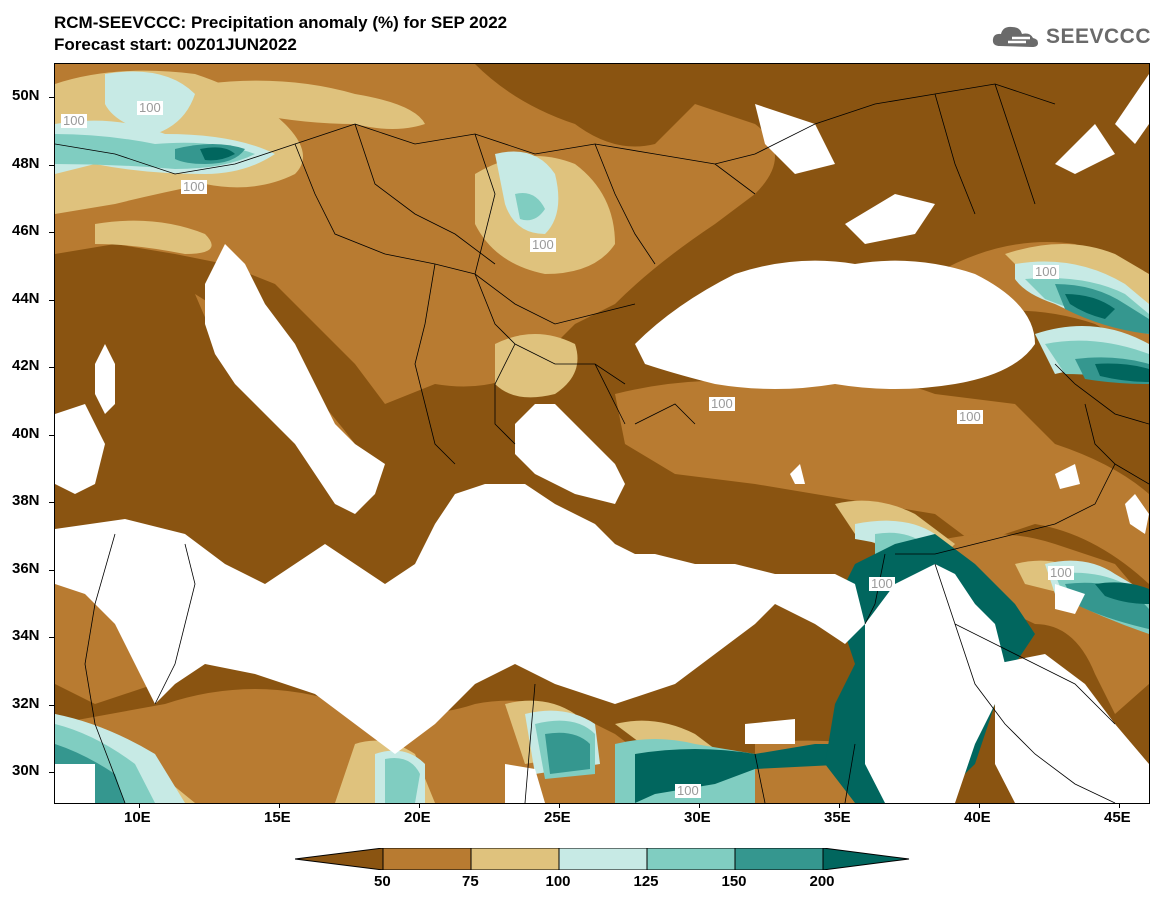 Image resolution: width=1165 pixels, height=907 pixels. What do you see at coordinates (1015, 36) in the screenshot?
I see `cloud-logo-icon` at bounding box center [1015, 36].